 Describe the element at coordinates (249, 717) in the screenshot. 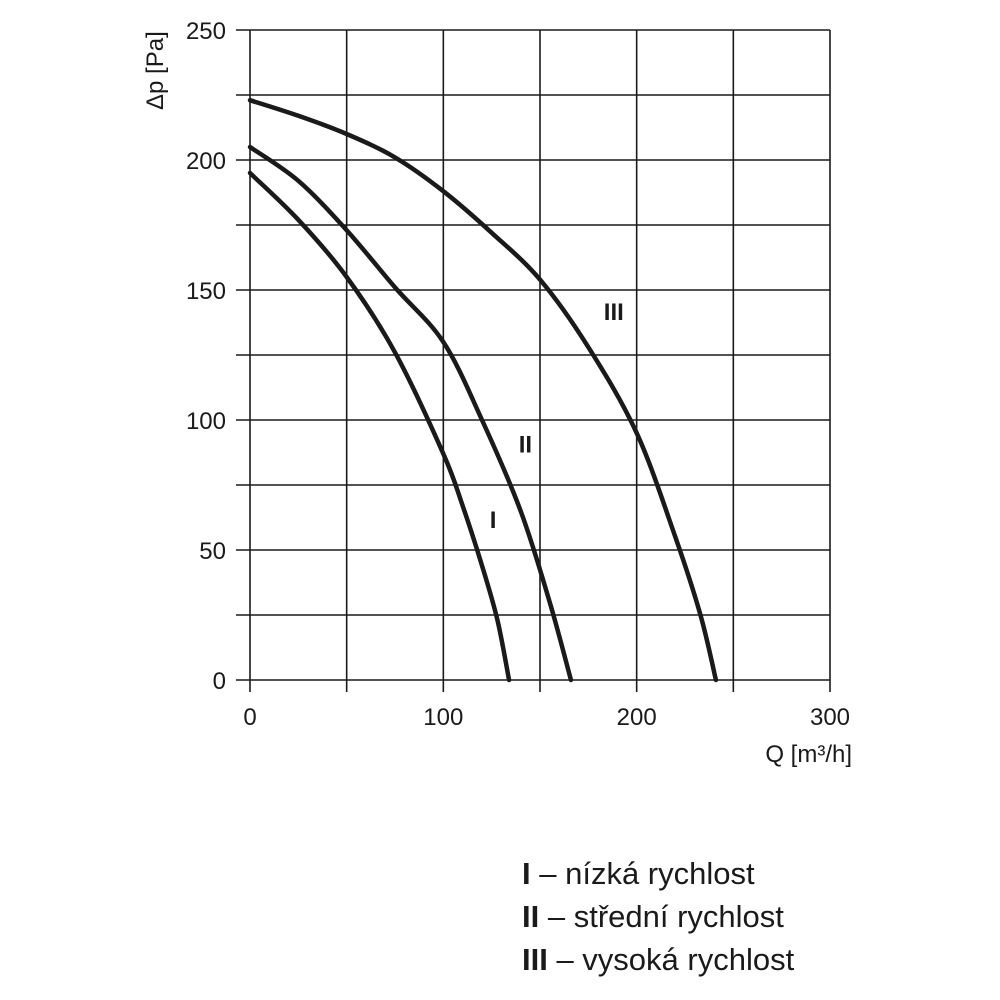

I see `x-tick-label: 0` at that location.